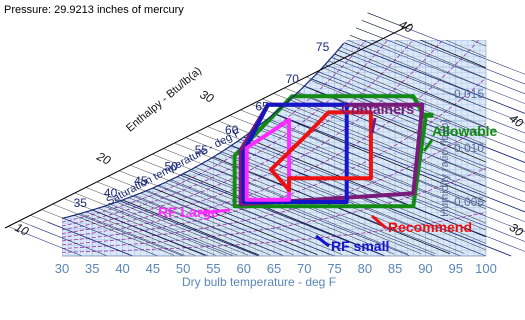  I want to click on saturation-tick-label: 40, so click(111, 193).